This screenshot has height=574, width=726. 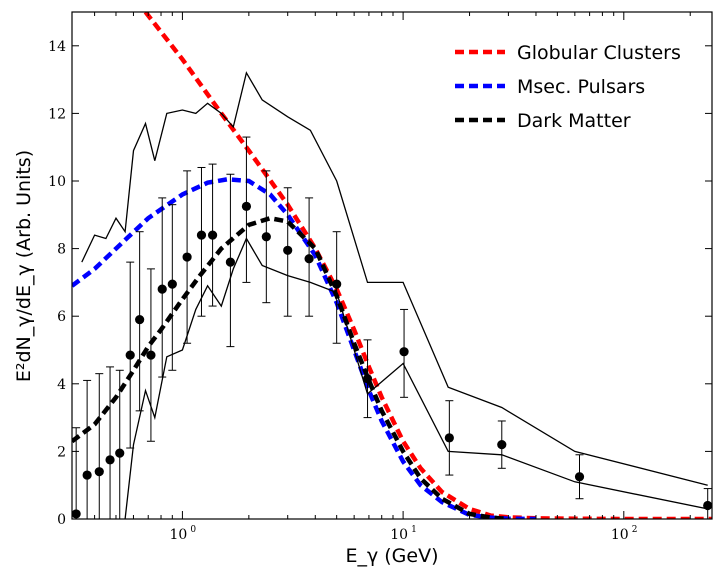 I want to click on y-tick-label: 0, so click(x=61, y=520).